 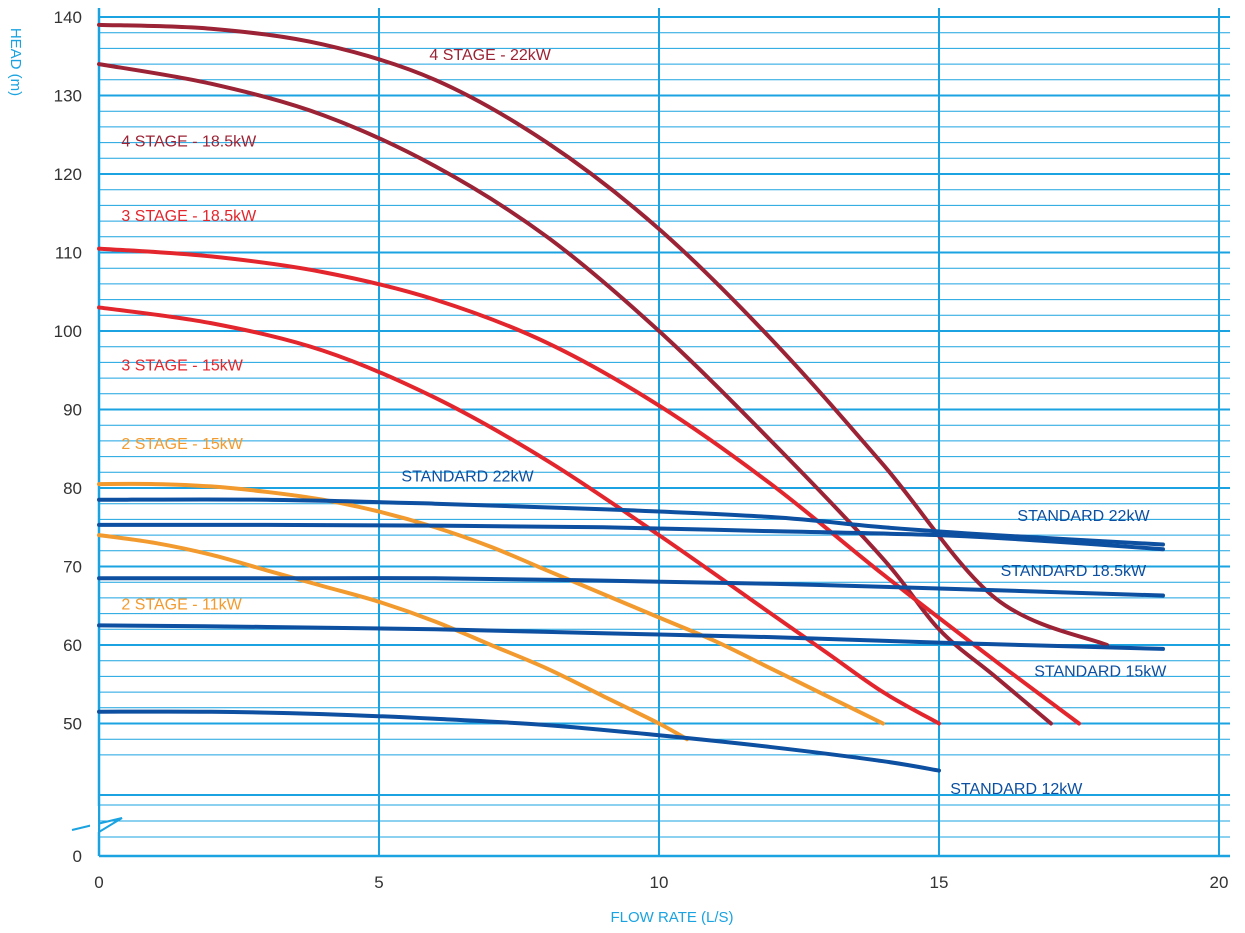 I want to click on curve-standard-15kw, so click(x=631, y=587).